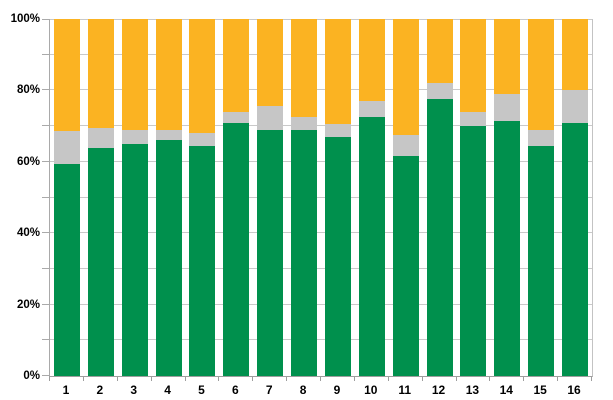  What do you see at coordinates (28, 304) in the screenshot?
I see `y-axis-label-20: 20%` at bounding box center [28, 304].